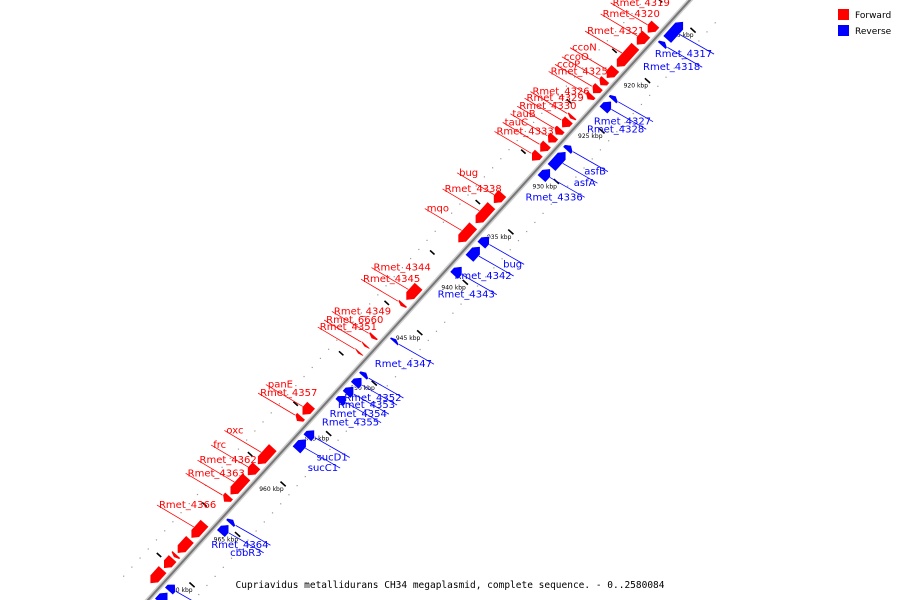 Image resolution: width=900 pixels, height=600 pixels. I want to click on gene-label-rmet_4320: Rmet_4320, so click(631, 14).